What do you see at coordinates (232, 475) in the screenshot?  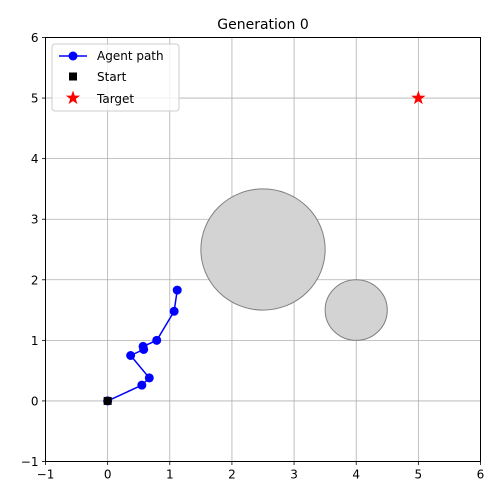 I see `x-tick-label: 2` at bounding box center [232, 475].